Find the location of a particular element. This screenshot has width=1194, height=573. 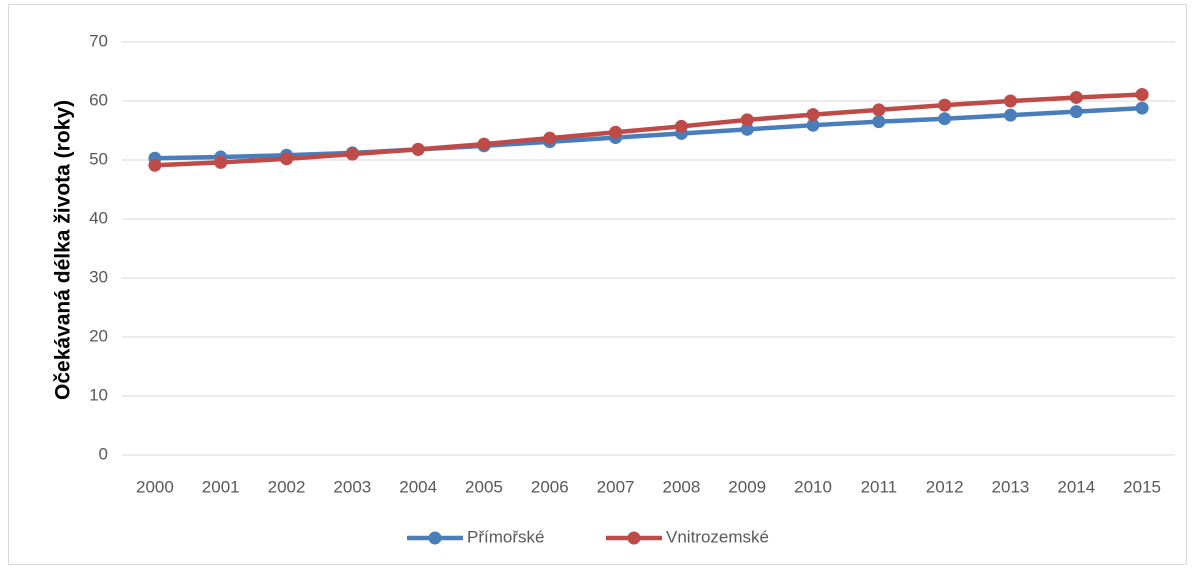

y-tick-label: 0 is located at coordinates (103, 453).